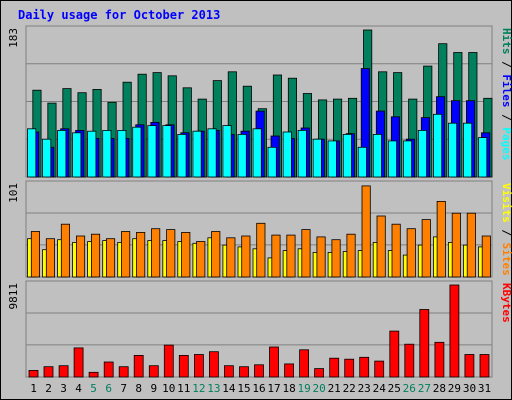 The height and width of the screenshot is (400, 512). What do you see at coordinates (334, 388) in the screenshot?
I see `x-tick-day-21: 21` at bounding box center [334, 388].